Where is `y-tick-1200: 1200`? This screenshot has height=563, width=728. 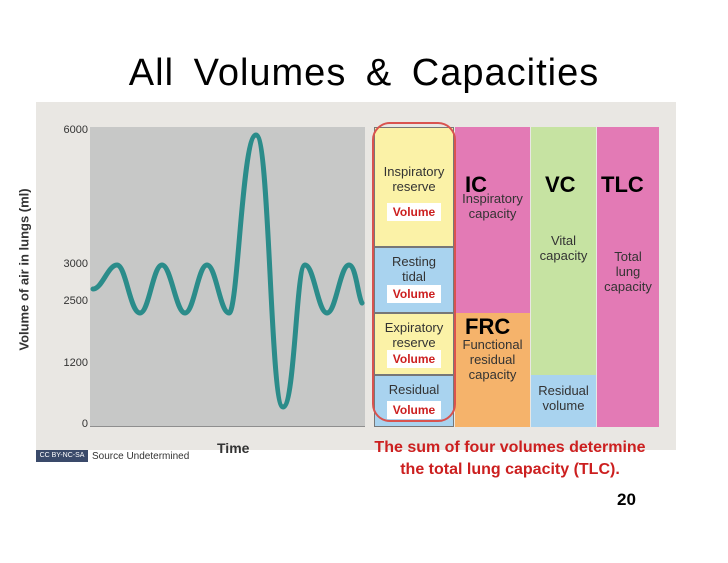 y-tick-1200: 1200 is located at coordinates (75, 363).